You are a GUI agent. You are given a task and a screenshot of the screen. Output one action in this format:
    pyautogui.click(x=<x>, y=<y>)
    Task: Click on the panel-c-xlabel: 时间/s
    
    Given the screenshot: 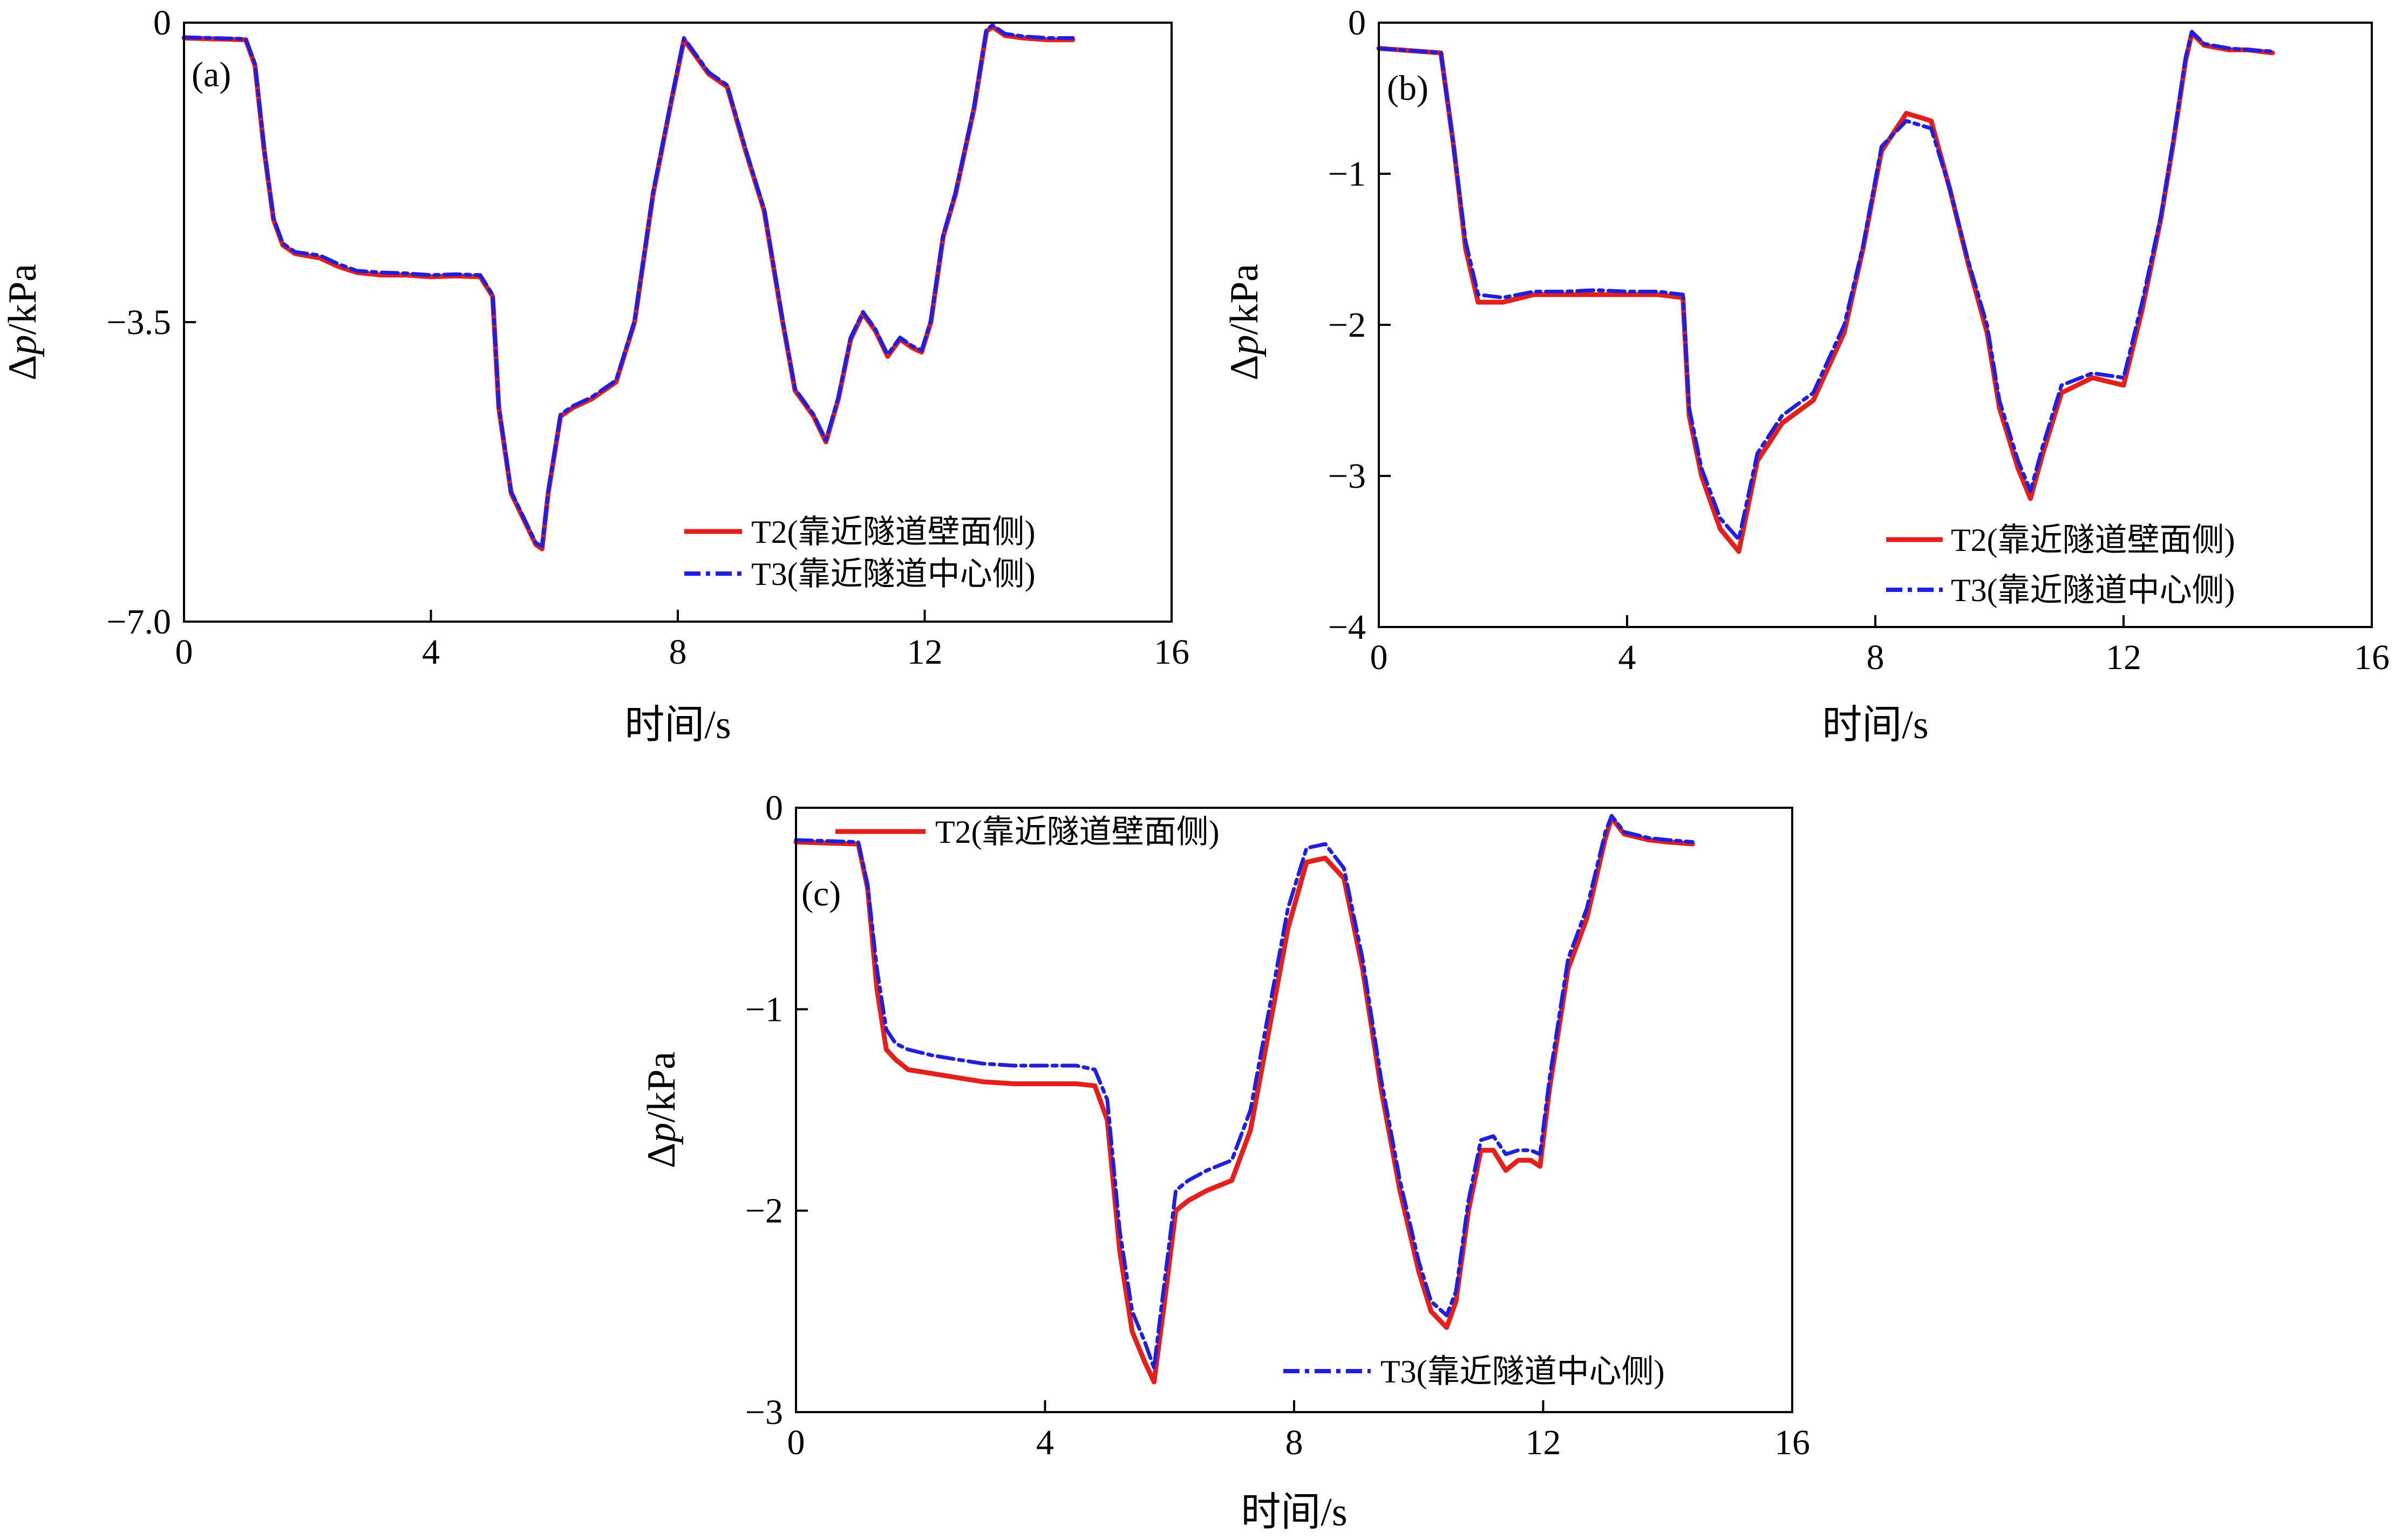 What is the action you would take?
    pyautogui.click(x=1294, y=1512)
    